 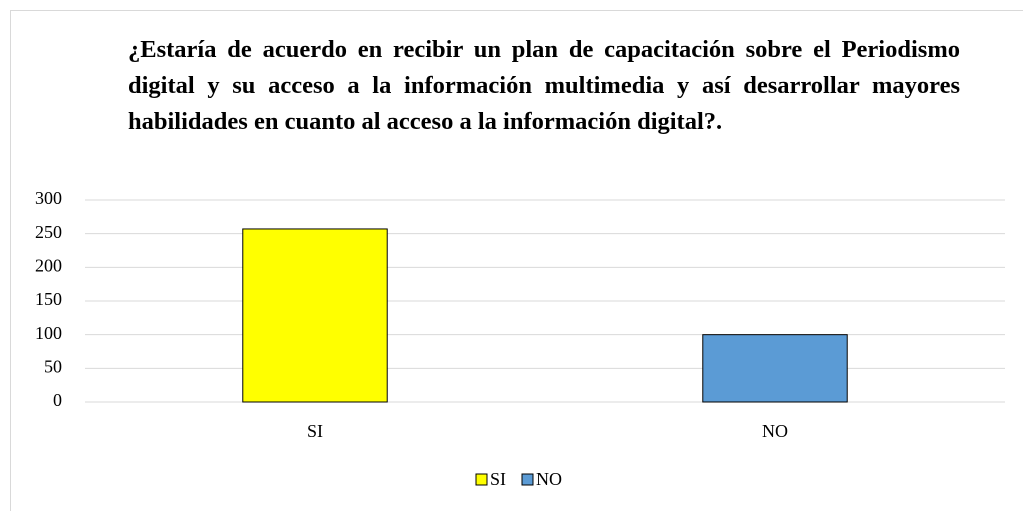 I want to click on y-tick-label: 150, so click(x=48, y=299).